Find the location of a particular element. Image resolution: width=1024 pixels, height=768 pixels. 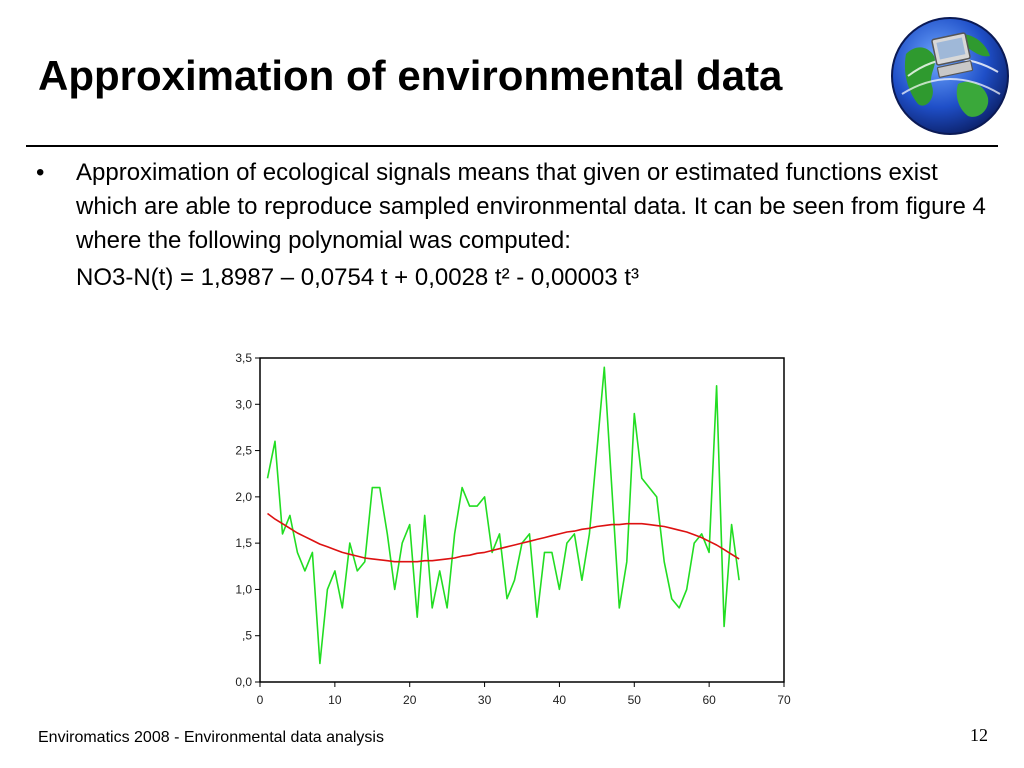

x-tick-label: 20 is located at coordinates (410, 700).